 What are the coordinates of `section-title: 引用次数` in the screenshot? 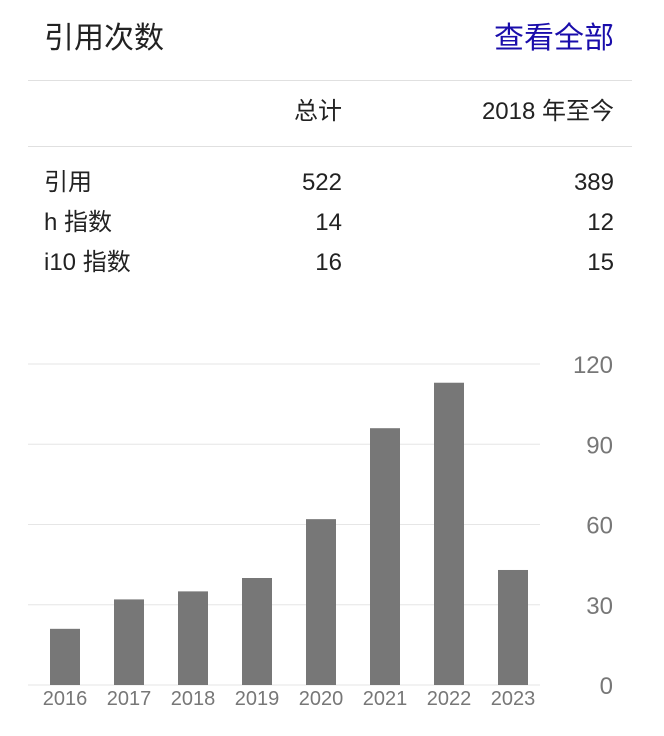 It's located at (104, 38).